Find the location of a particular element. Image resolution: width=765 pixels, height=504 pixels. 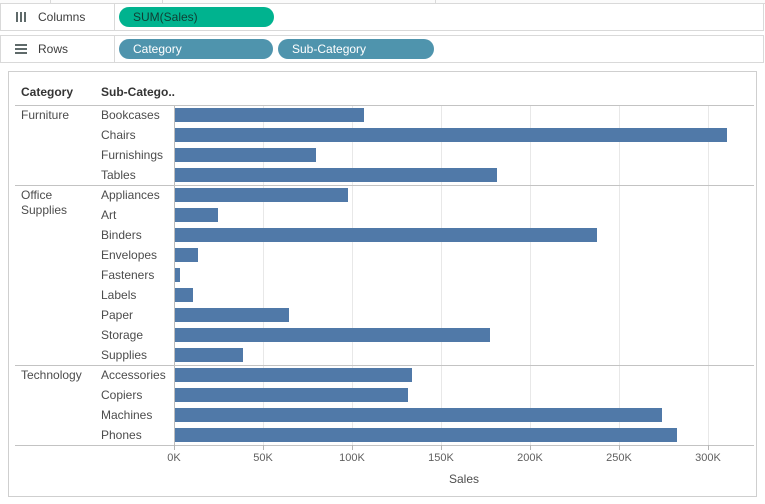

rows-shelf: Rows Category Sub-Category is located at coordinates (382, 49).